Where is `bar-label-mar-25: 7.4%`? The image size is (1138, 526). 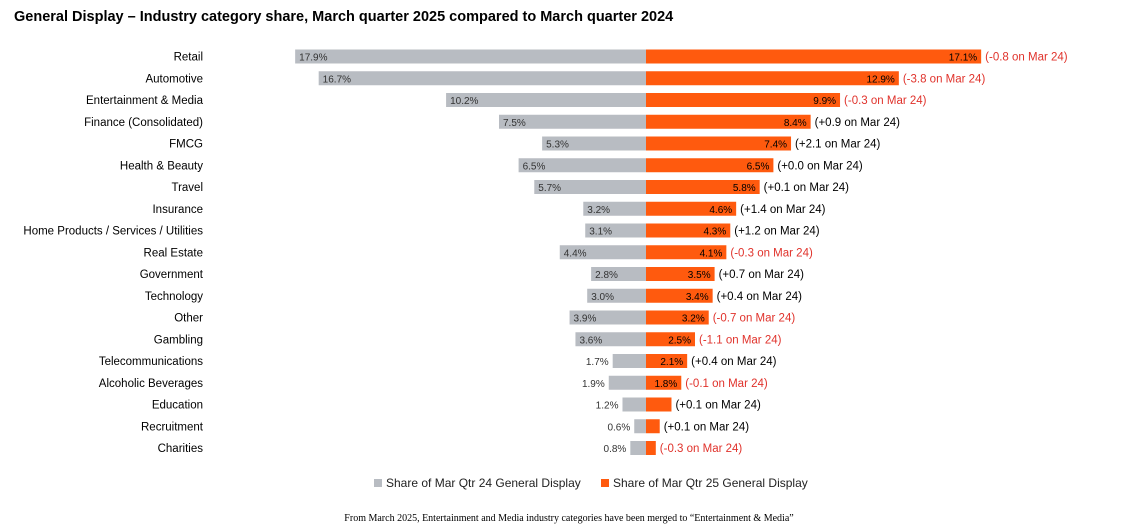 bar-label-mar-25: 7.4% is located at coordinates (775, 145).